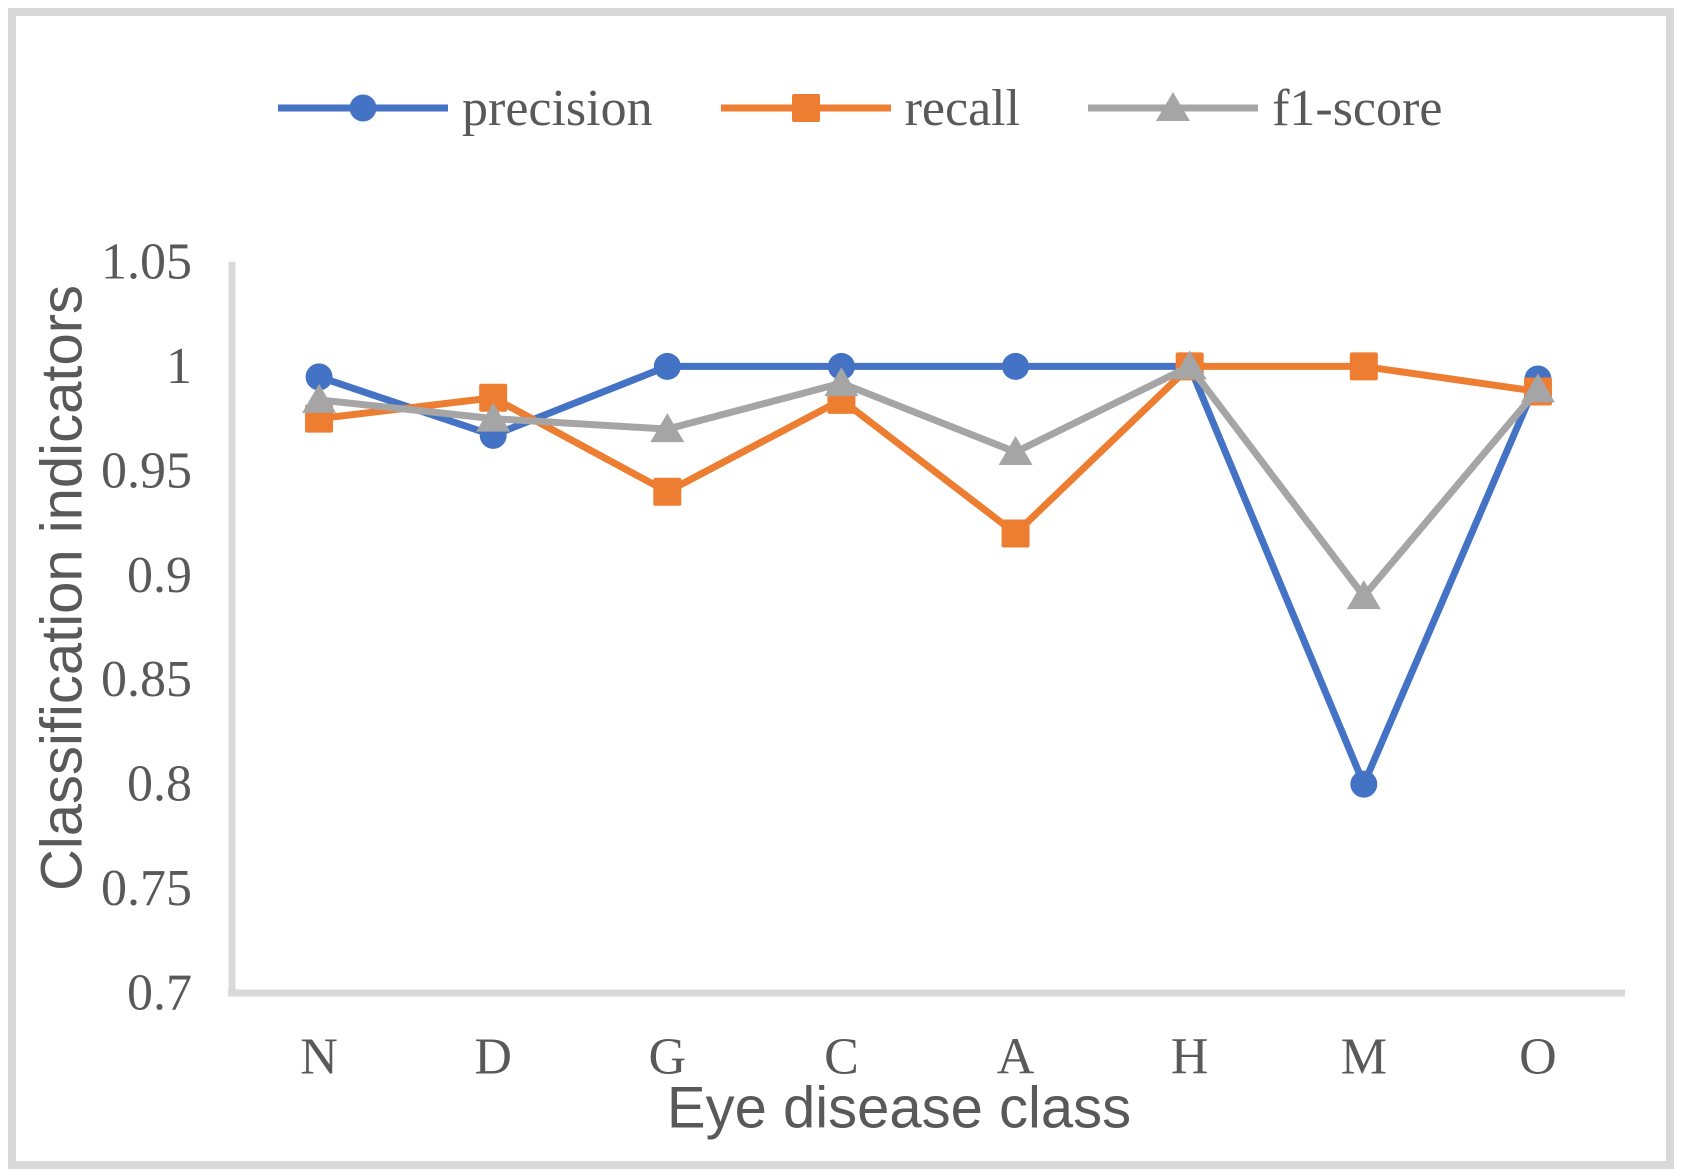  Describe the element at coordinates (1363, 595) in the screenshot. I see `marker-f1-score-M` at that location.